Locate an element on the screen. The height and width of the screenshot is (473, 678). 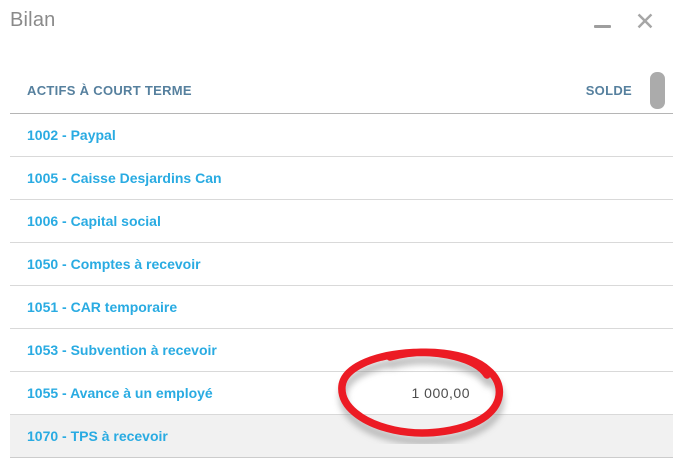
column-header-balance: SOLDE is located at coordinates (608, 90).